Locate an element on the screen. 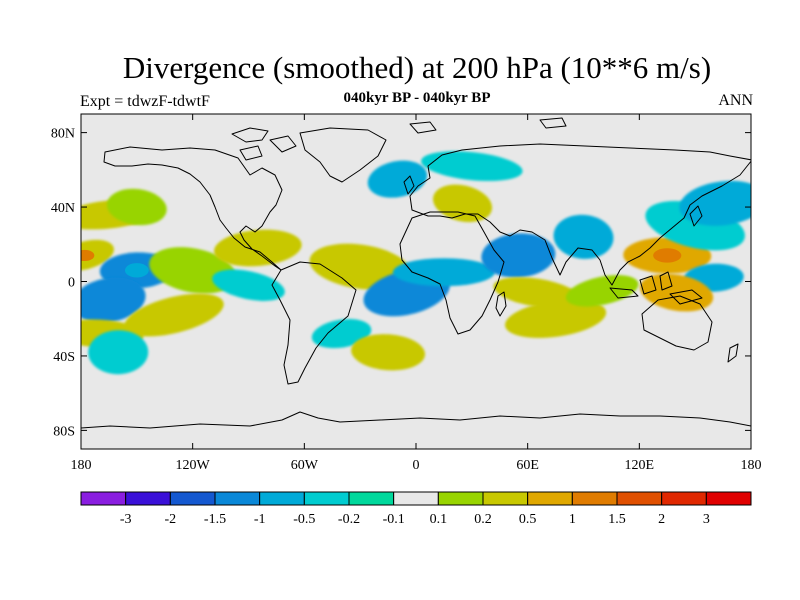  colorbar-label: -1.5 is located at coordinates (215, 519).